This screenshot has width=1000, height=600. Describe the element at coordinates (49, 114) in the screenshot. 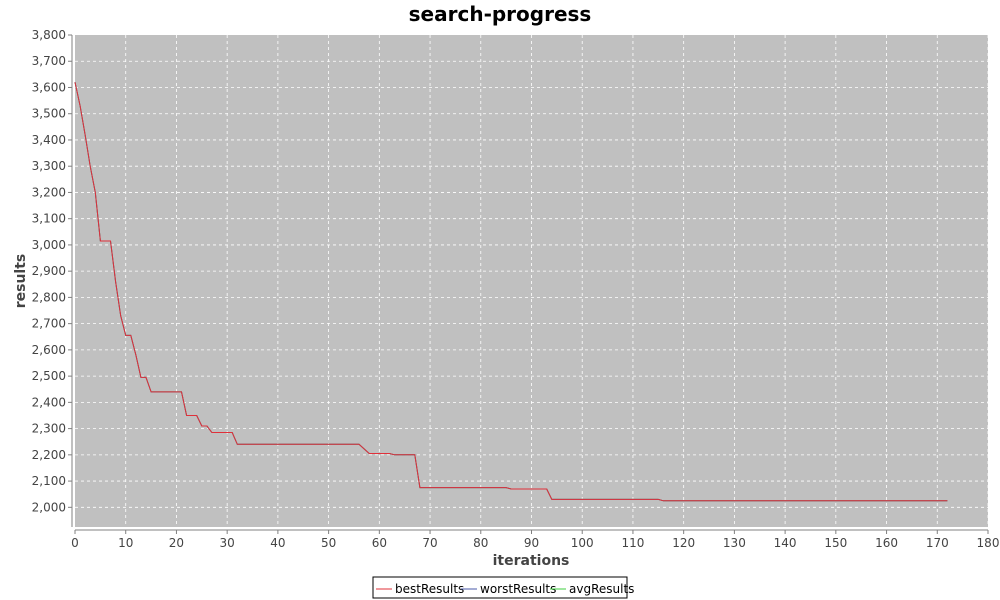

I see `y-tick-label: 3,500` at that location.